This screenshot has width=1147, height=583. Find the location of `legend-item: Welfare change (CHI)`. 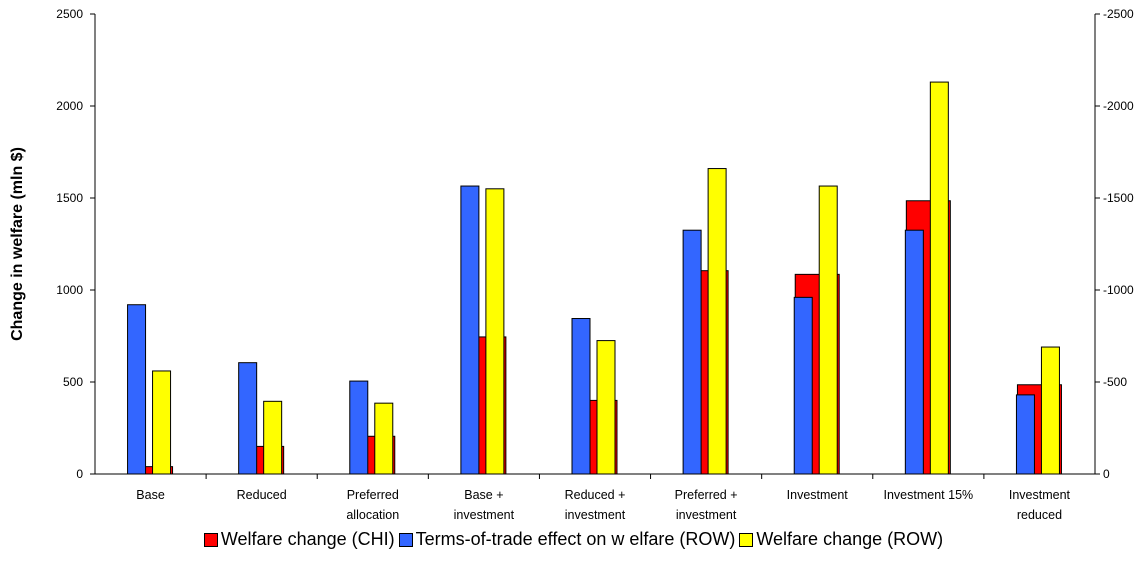

legend-item: Welfare change (CHI) is located at coordinates (299, 539).